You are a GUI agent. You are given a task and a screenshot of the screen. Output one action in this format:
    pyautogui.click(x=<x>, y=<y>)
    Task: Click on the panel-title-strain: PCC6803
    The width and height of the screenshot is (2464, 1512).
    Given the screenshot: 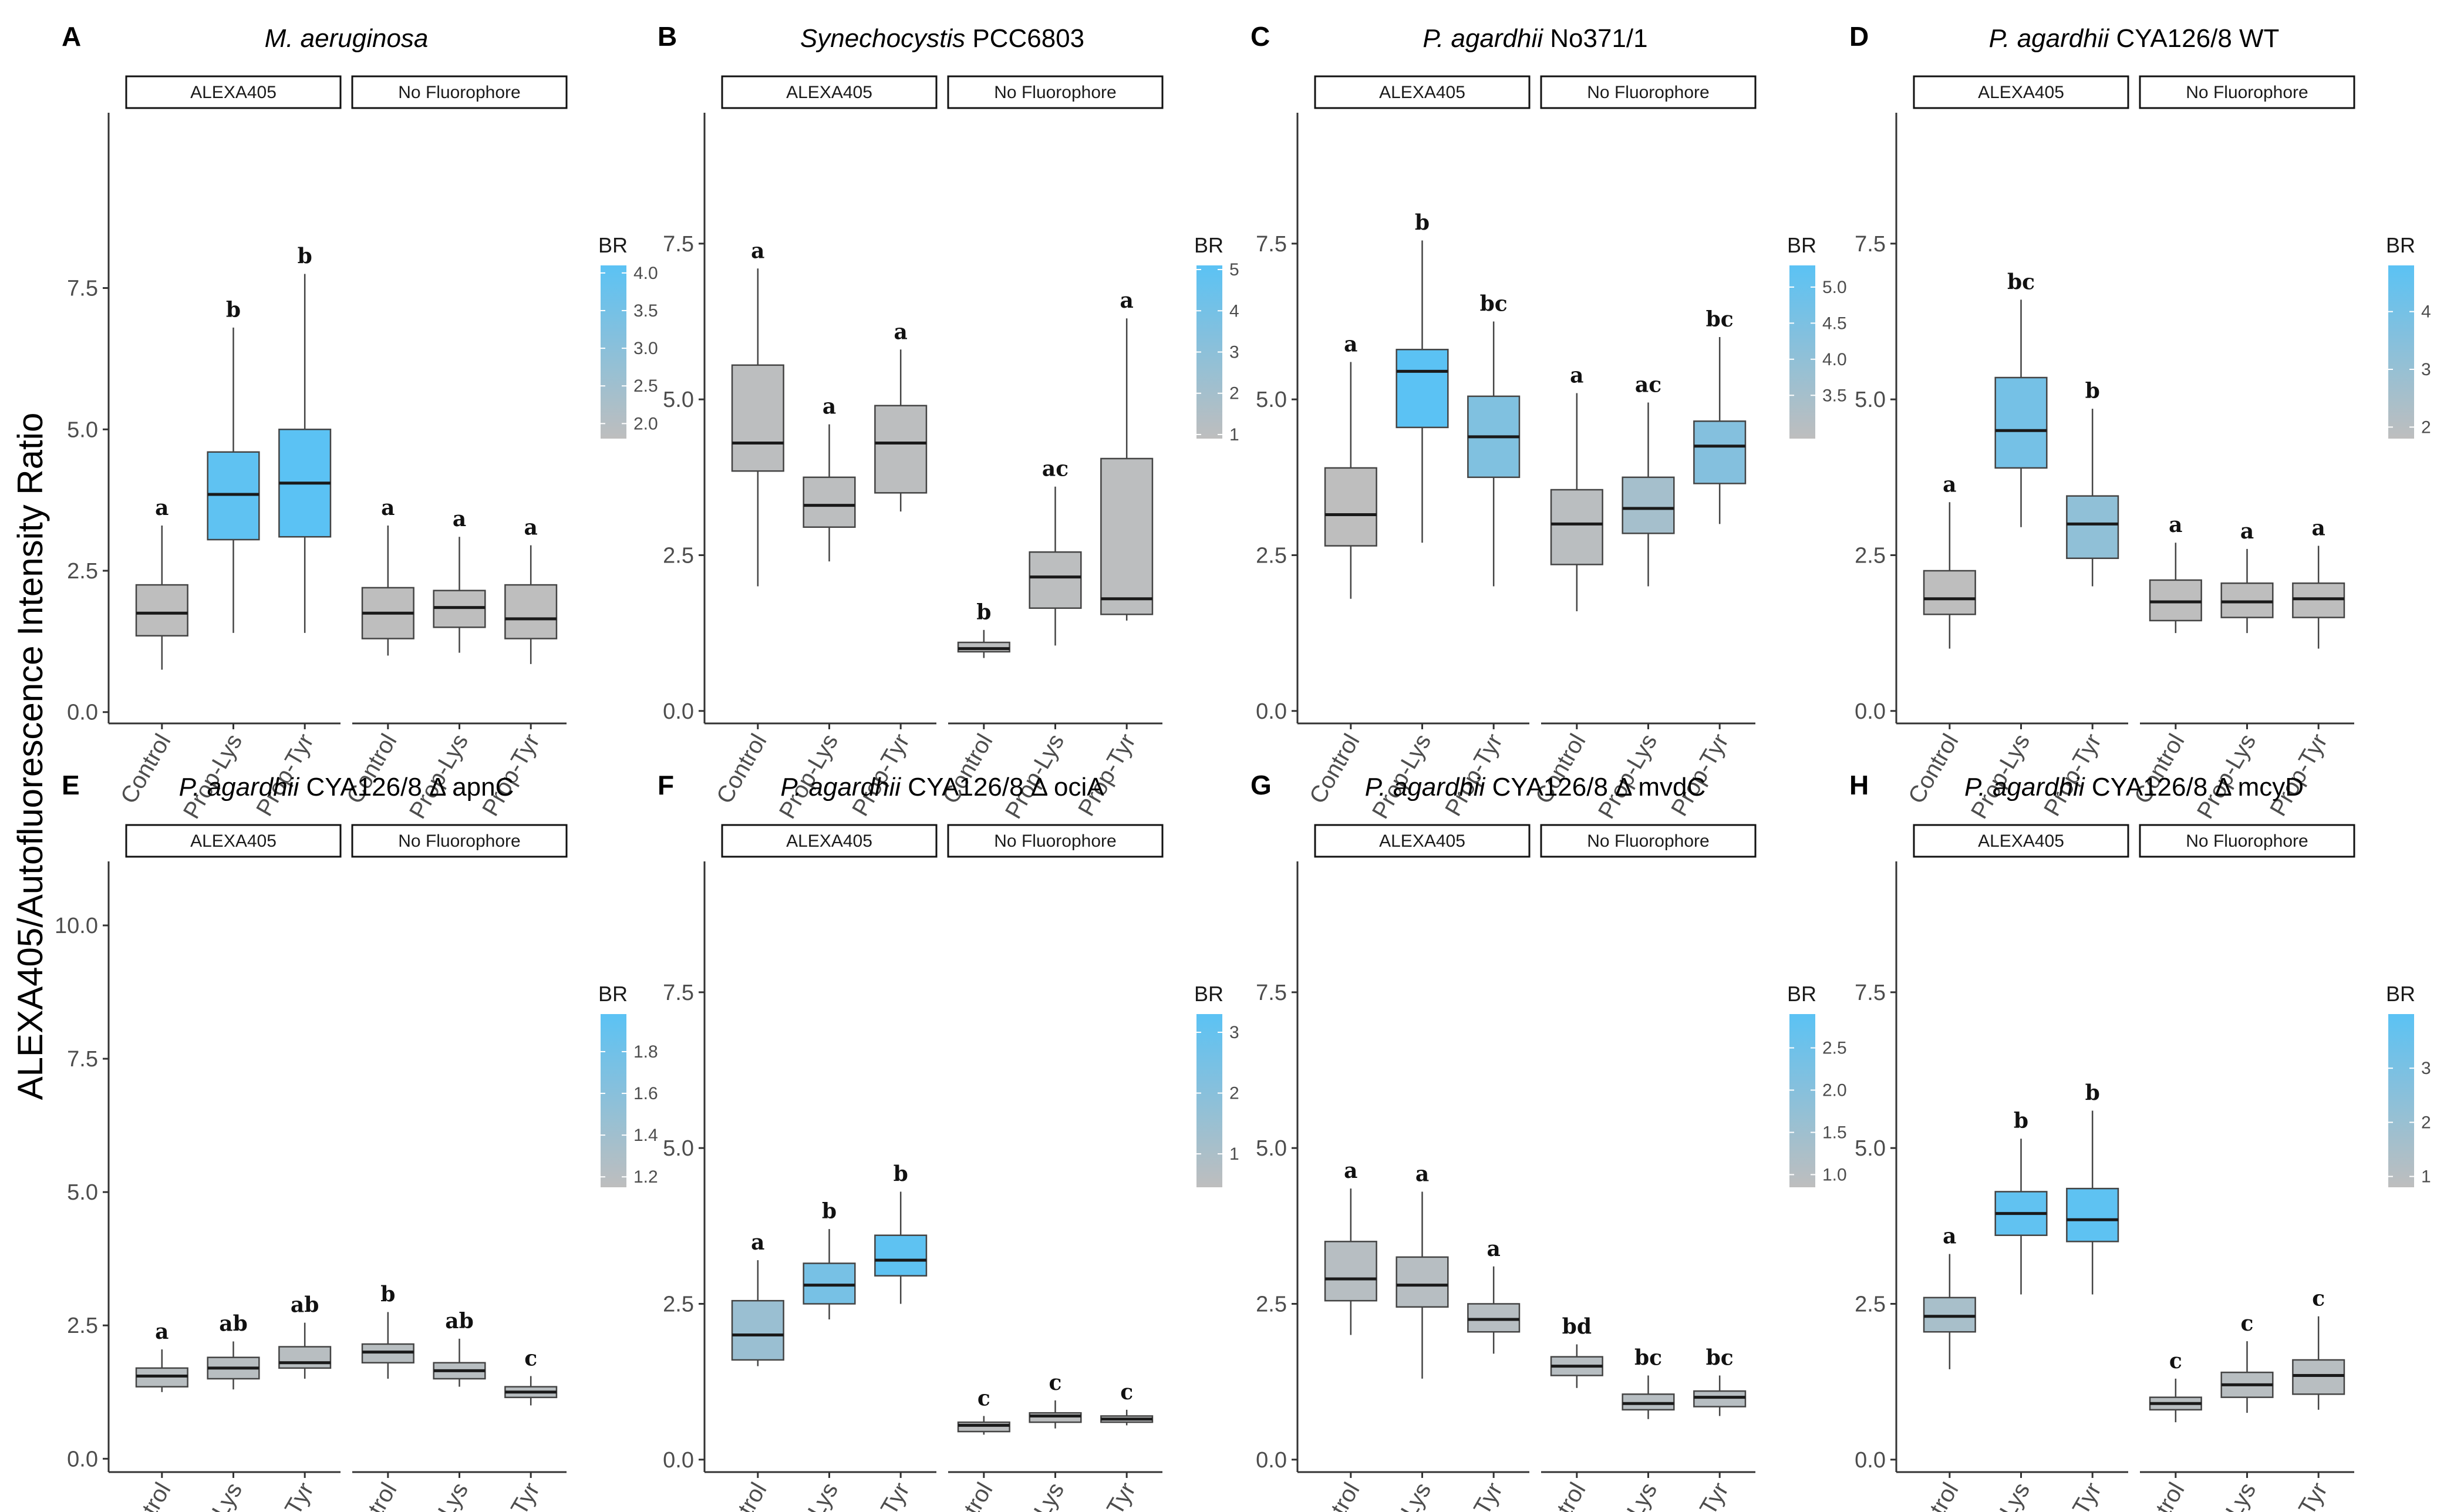 What is the action you would take?
    pyautogui.click(x=1024, y=38)
    